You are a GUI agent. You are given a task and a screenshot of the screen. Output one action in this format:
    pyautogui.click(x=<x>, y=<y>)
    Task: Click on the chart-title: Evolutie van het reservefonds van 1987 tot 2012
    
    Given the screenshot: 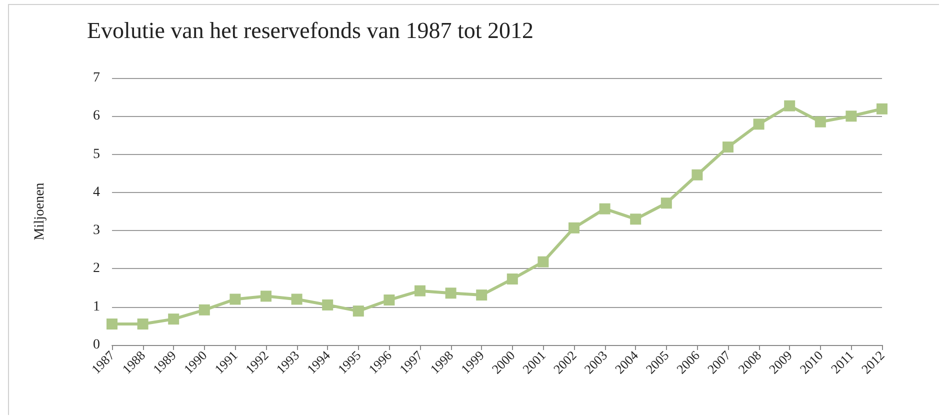 What is the action you would take?
    pyautogui.click(x=310, y=30)
    